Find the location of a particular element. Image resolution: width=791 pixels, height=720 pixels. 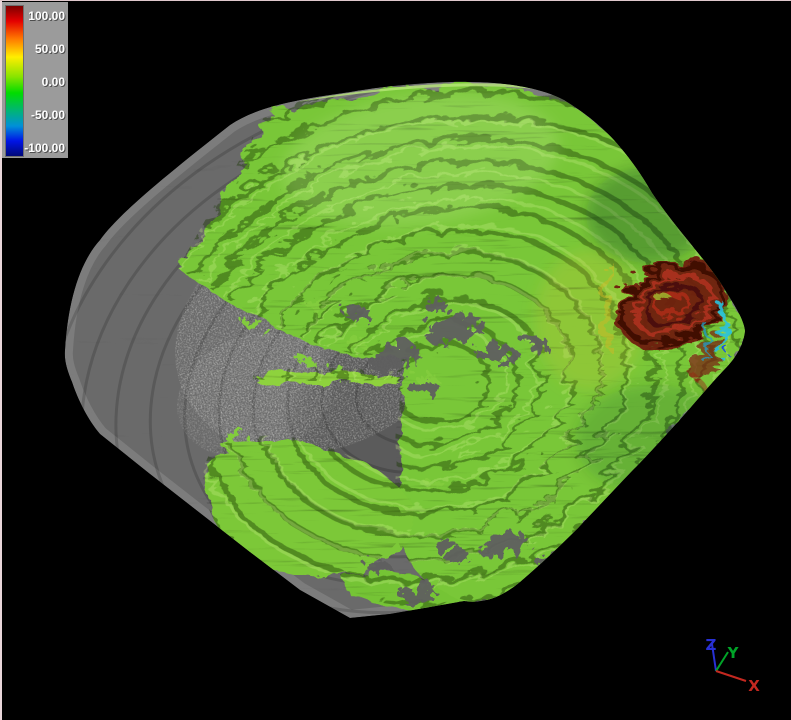

legend-label-neg100: -100.00 is located at coordinates (44, 148).